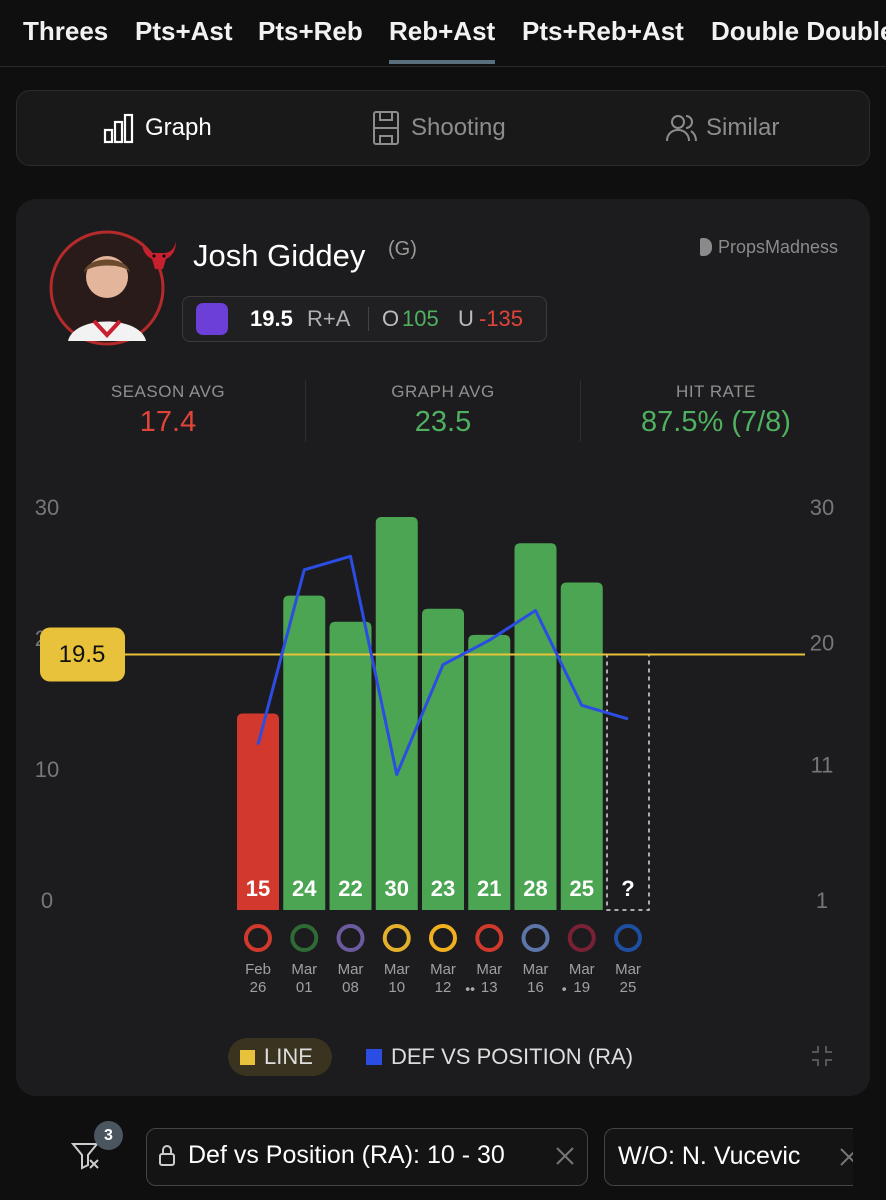 This screenshot has height=1200, width=886. Describe the element at coordinates (420, 318) in the screenshot. I see `over-odds: 105` at that location.